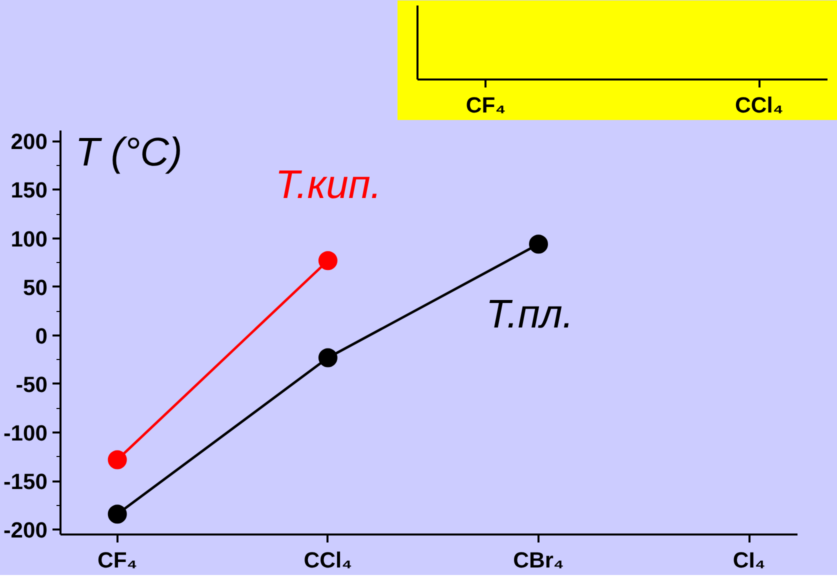  What do you see at coordinates (328, 560) in the screenshot?
I see `x-tick-label: CCl₄` at bounding box center [328, 560].